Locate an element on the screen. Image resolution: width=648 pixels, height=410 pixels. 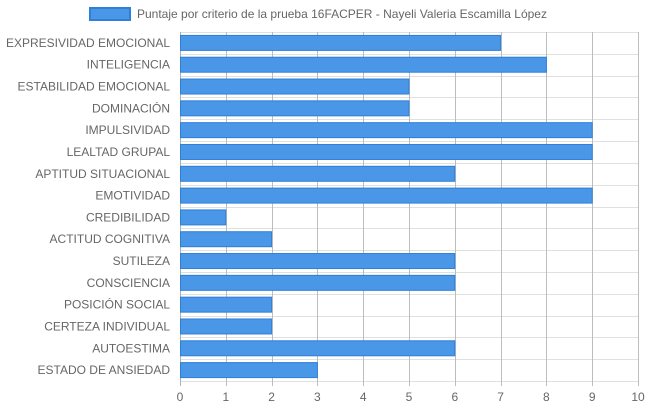
x-tick-label: 4 is located at coordinates (363, 397).